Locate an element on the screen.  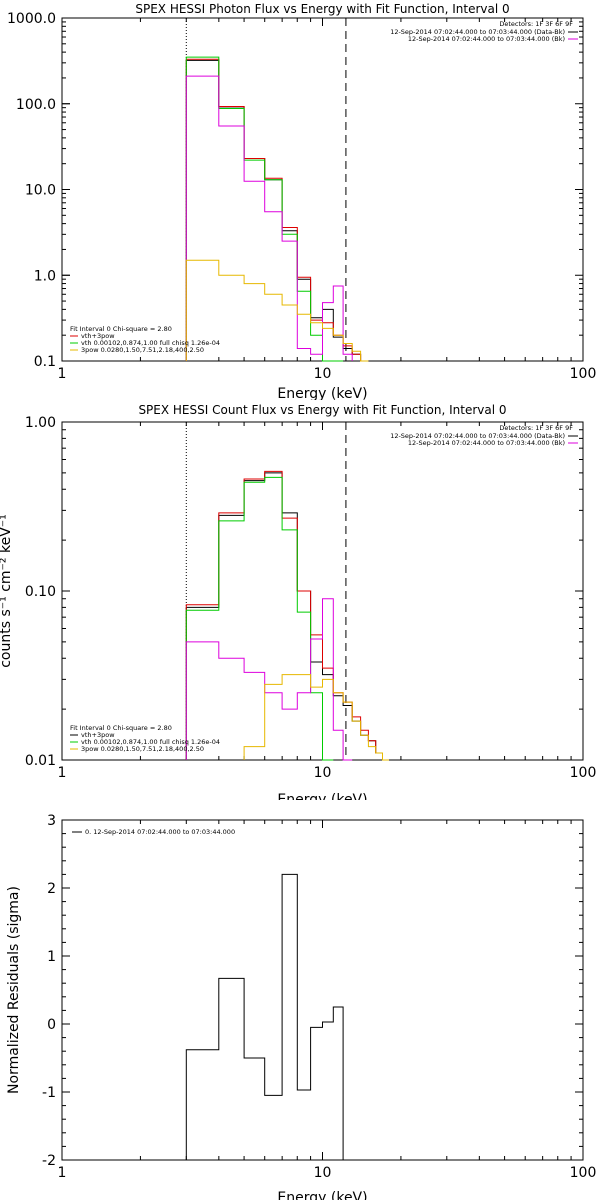
y-tick-label: 0.01 is located at coordinates (40, 761).